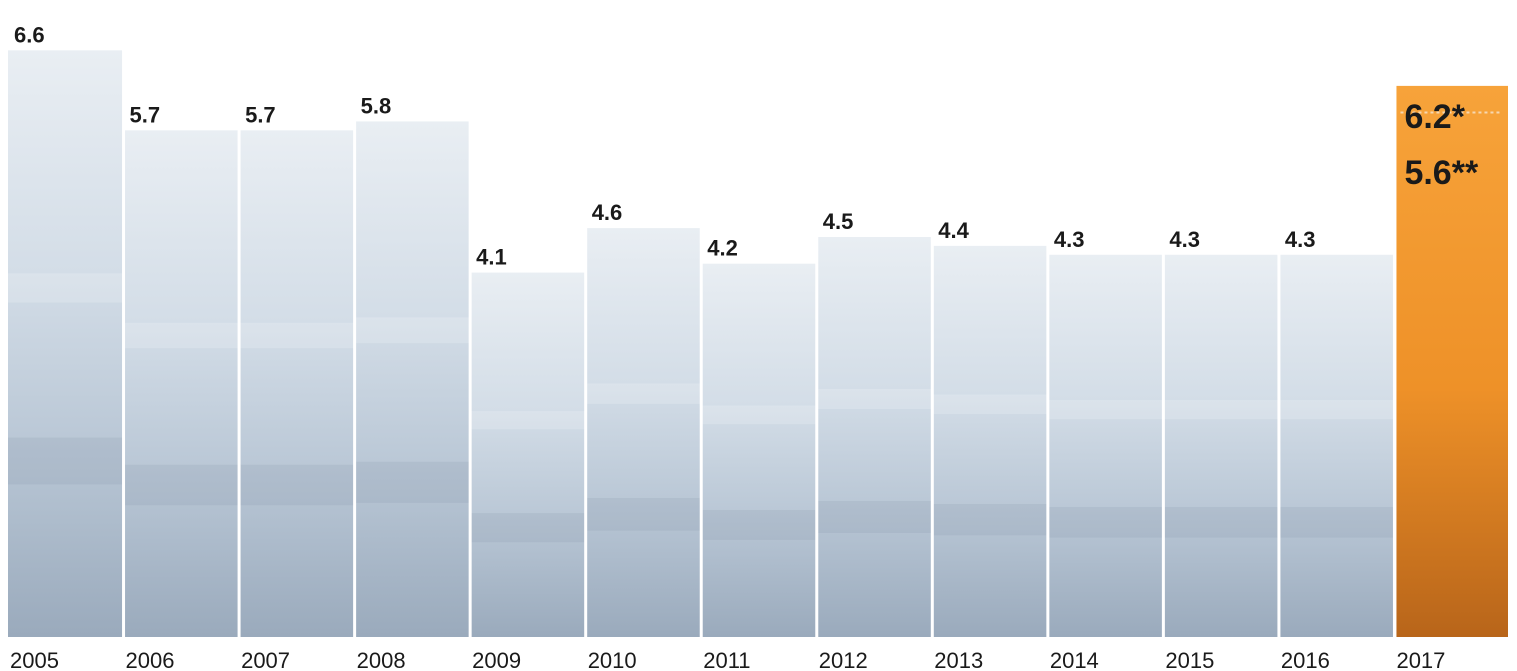 This screenshot has width=1517, height=671. What do you see at coordinates (34, 659) in the screenshot?
I see `year-label-2005: 2005` at bounding box center [34, 659].